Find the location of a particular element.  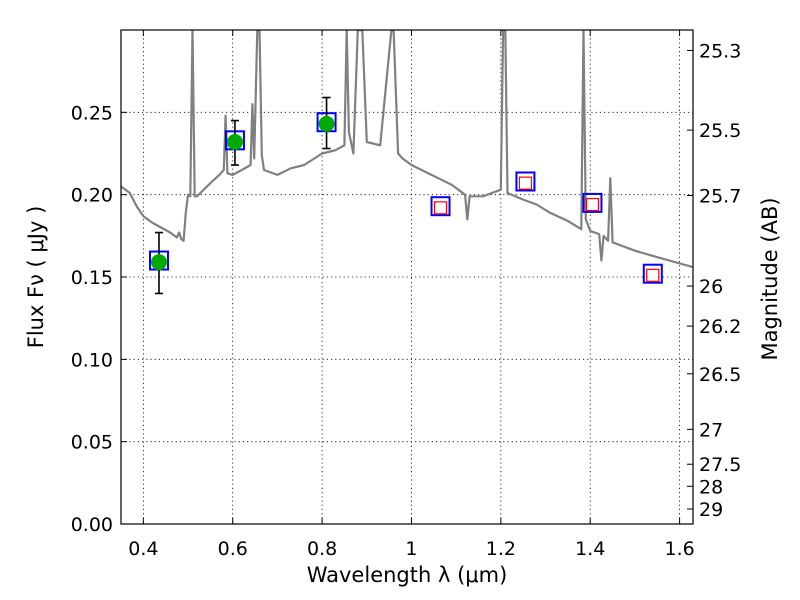

y-axis-title: Flux Fν ( μJy ) is located at coordinates (36, 277).